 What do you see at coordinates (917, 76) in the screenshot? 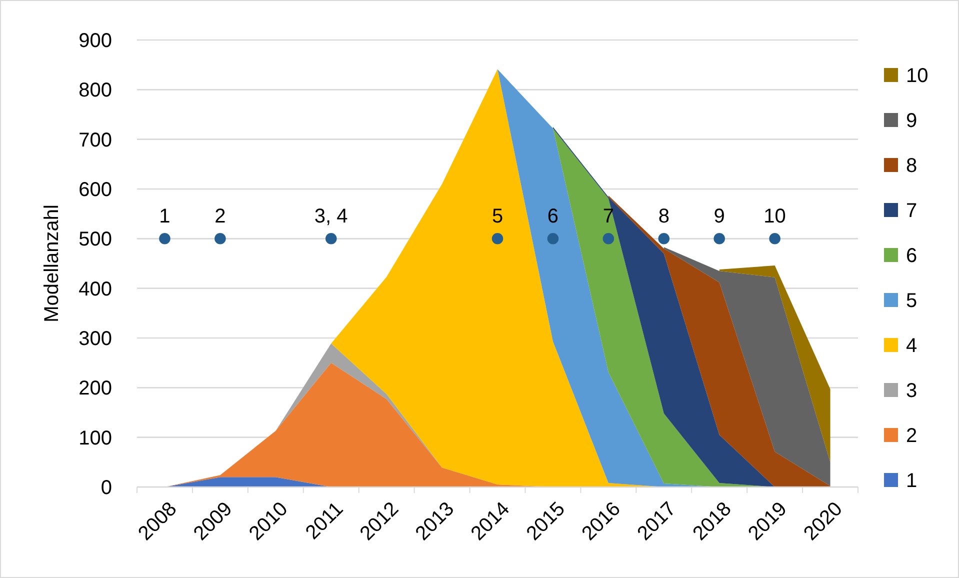
I see `legend-label: 10` at bounding box center [917, 76].